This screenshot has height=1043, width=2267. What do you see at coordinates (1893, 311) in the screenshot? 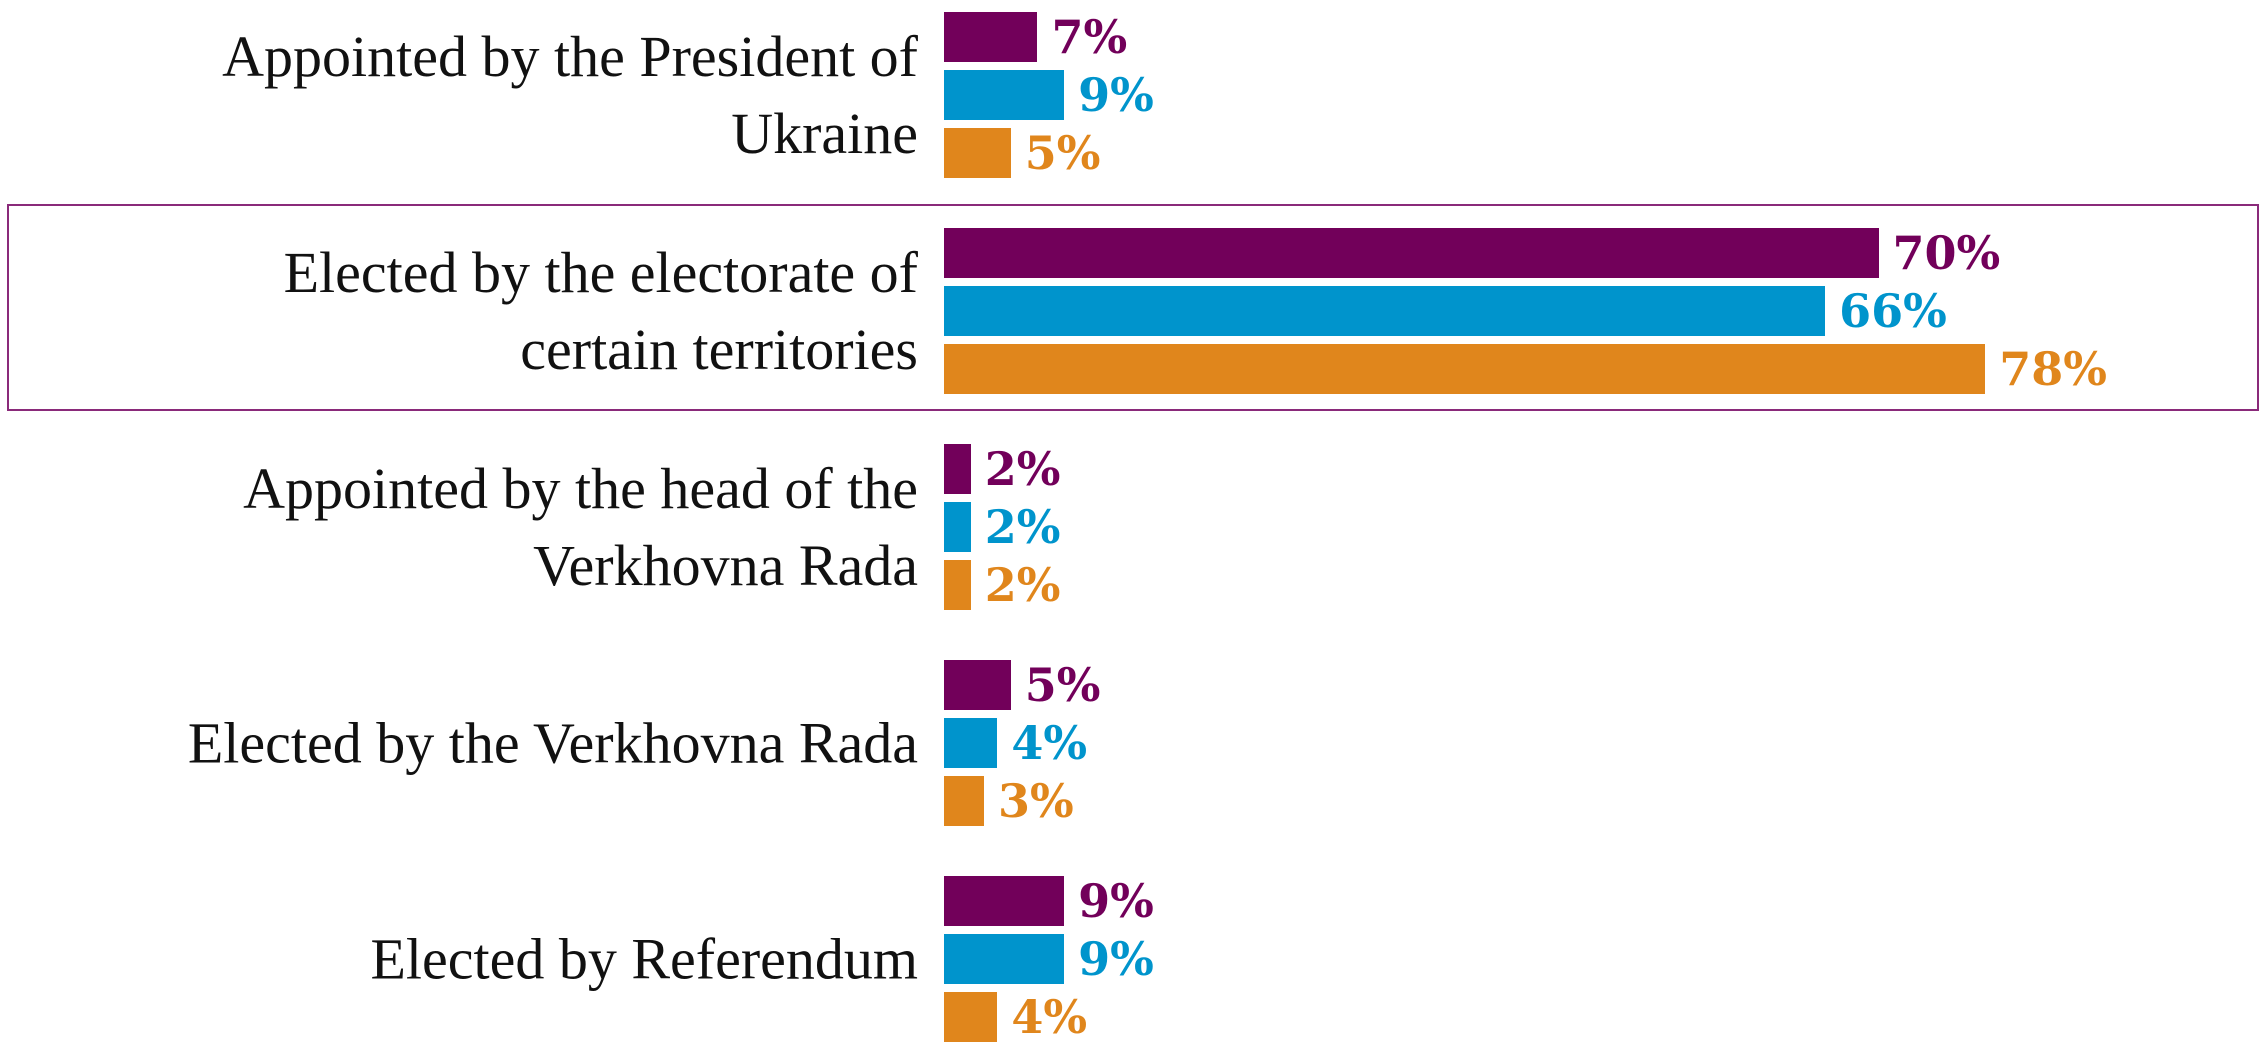
I see `value-label: 66%` at bounding box center [1893, 311].